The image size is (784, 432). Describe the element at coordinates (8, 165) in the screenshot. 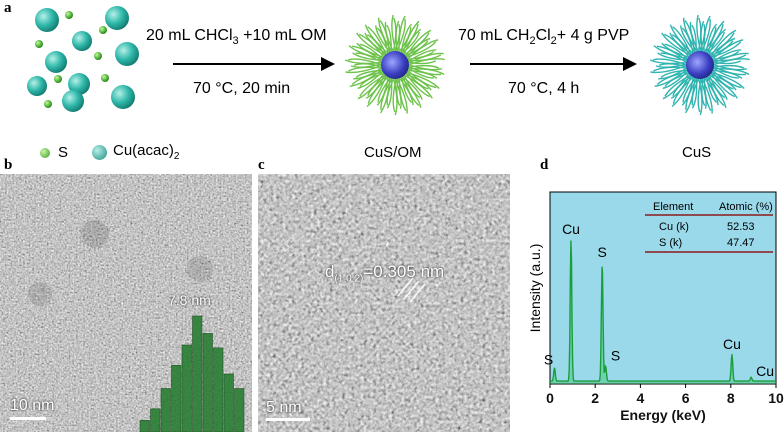

I see `panel-label-b: b` at that location.